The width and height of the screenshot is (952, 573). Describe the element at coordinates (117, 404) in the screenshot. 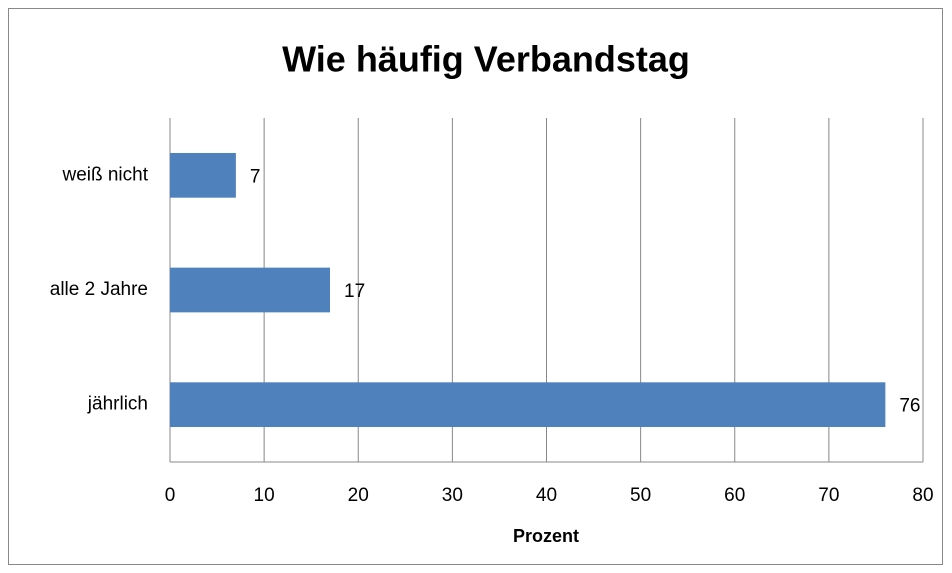

I see `y-tick-label: jährlich` at that location.